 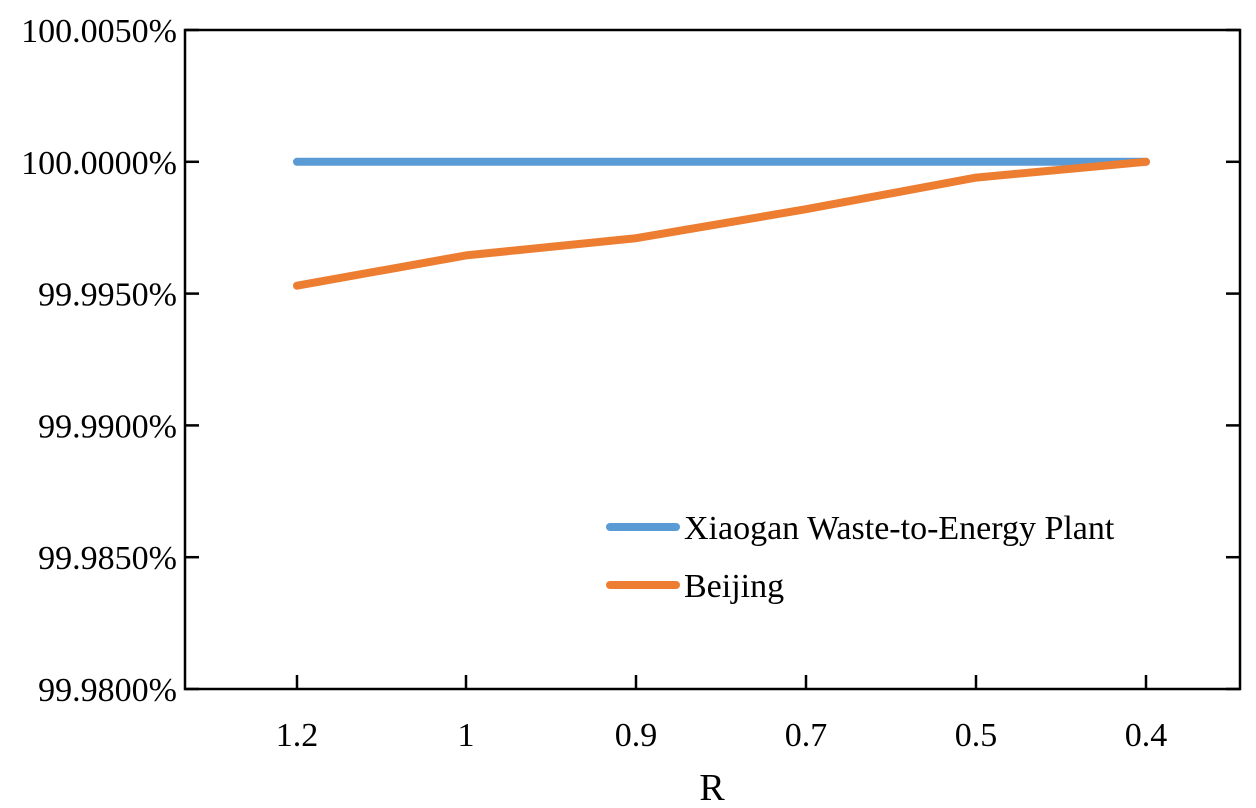 I want to click on y-tick-label: 100.0050%, so click(x=99, y=31).